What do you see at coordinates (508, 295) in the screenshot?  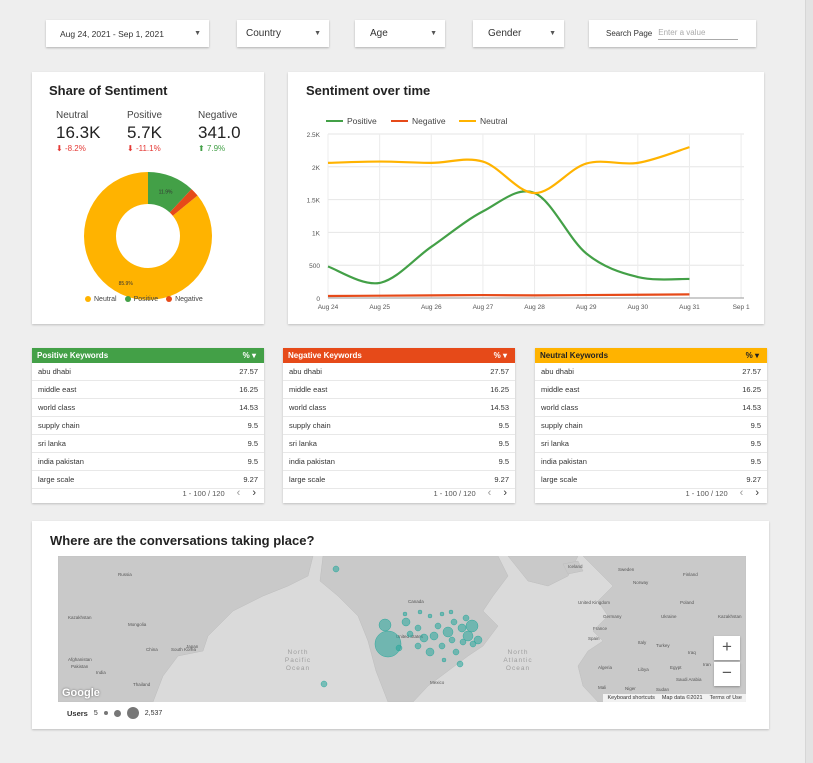 I see `series-line-negative` at bounding box center [508, 295].